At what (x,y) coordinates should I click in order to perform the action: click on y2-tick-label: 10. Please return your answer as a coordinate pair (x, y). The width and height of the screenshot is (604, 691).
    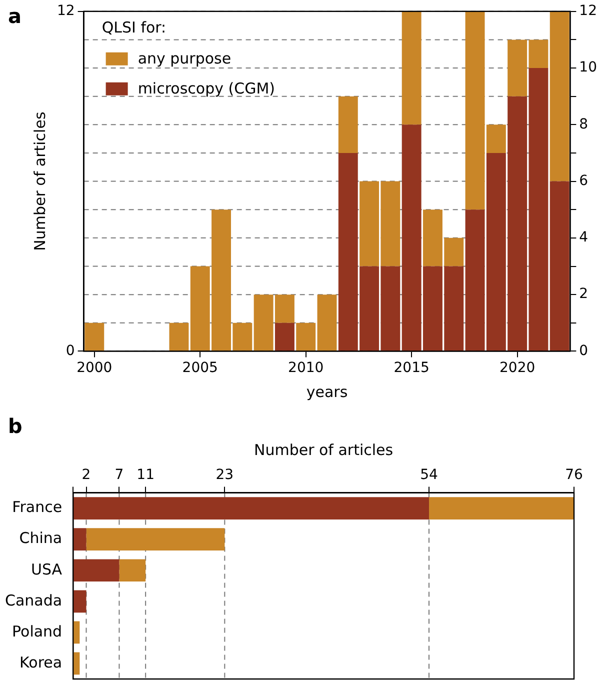
    Looking at the image, I should click on (588, 68).